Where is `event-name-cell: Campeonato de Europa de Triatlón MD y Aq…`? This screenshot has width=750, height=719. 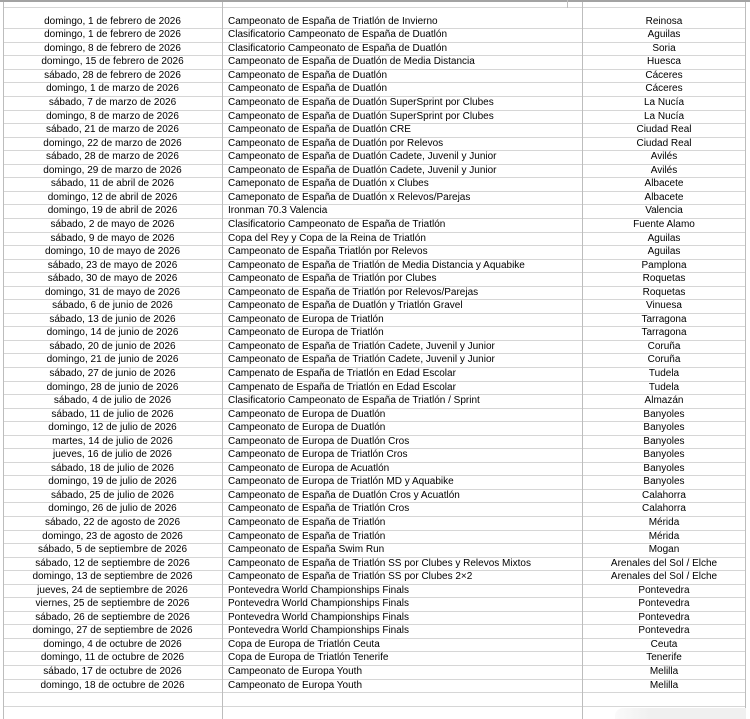
event-name-cell: Campeonato de Europa de Triatlón MD y Aq… is located at coordinates (341, 482).